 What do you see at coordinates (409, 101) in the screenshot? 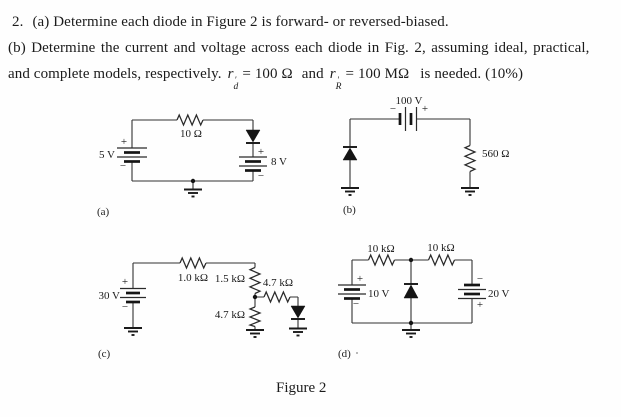
I see `source-voltage-label: 100 V` at bounding box center [409, 101].